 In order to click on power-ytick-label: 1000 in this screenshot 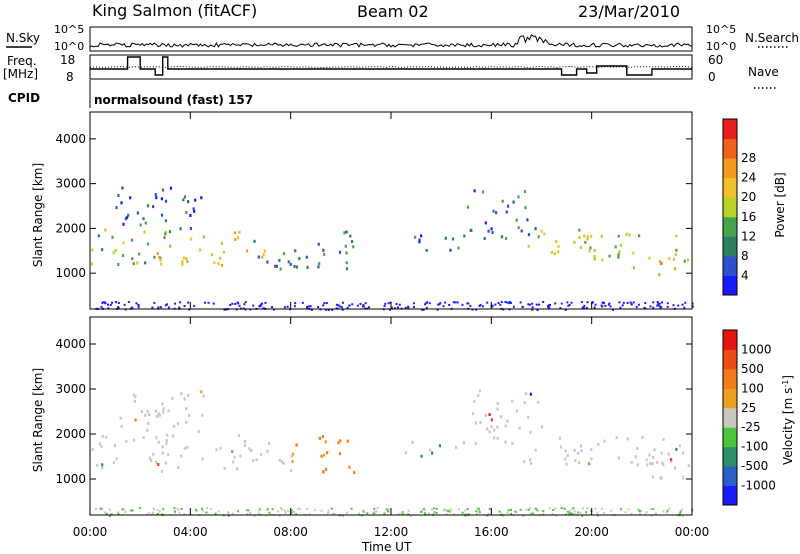, I will do `click(70, 273)`.